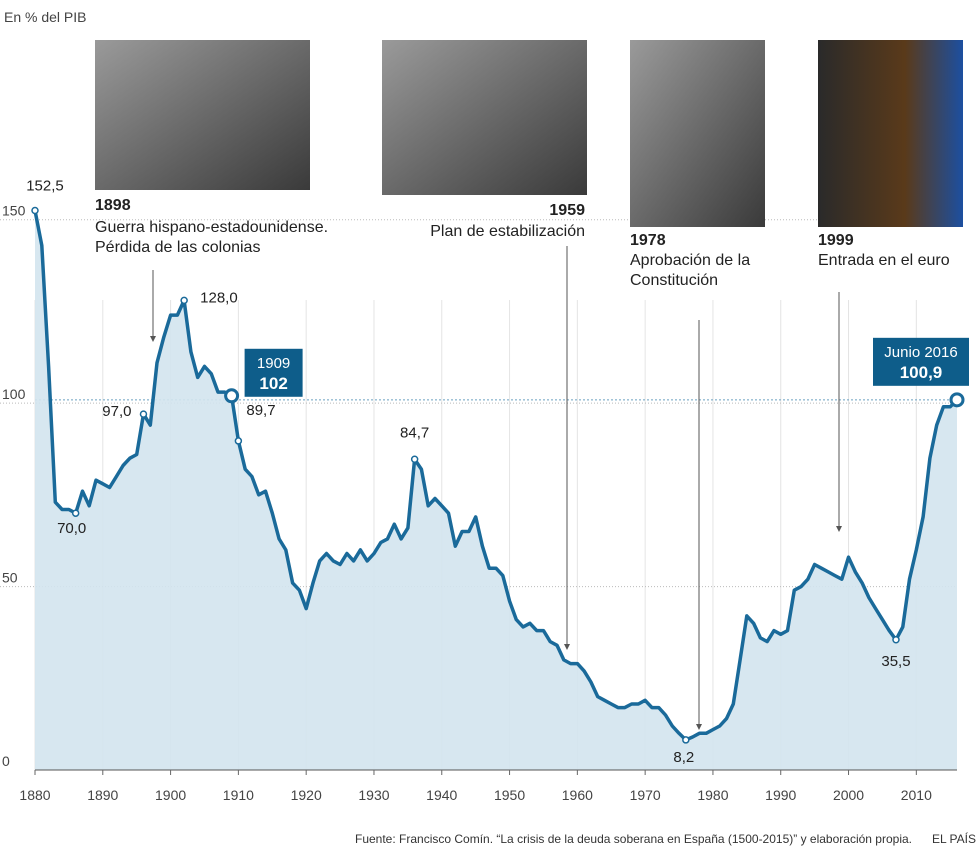 Image resolution: width=980 pixels, height=856 pixels. Describe the element at coordinates (45, 186) in the screenshot. I see `value-label: 152,5` at that location.